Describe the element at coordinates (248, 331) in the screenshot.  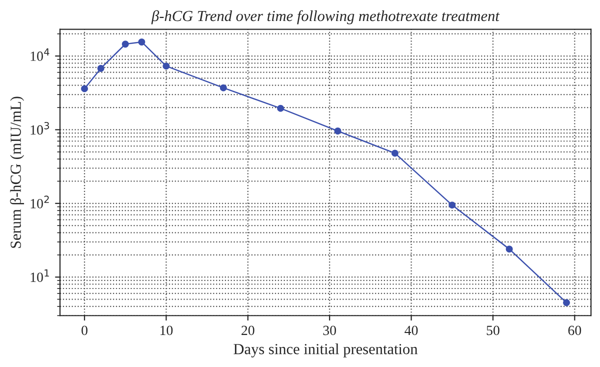
I see `x-tick-label: 20` at that location.